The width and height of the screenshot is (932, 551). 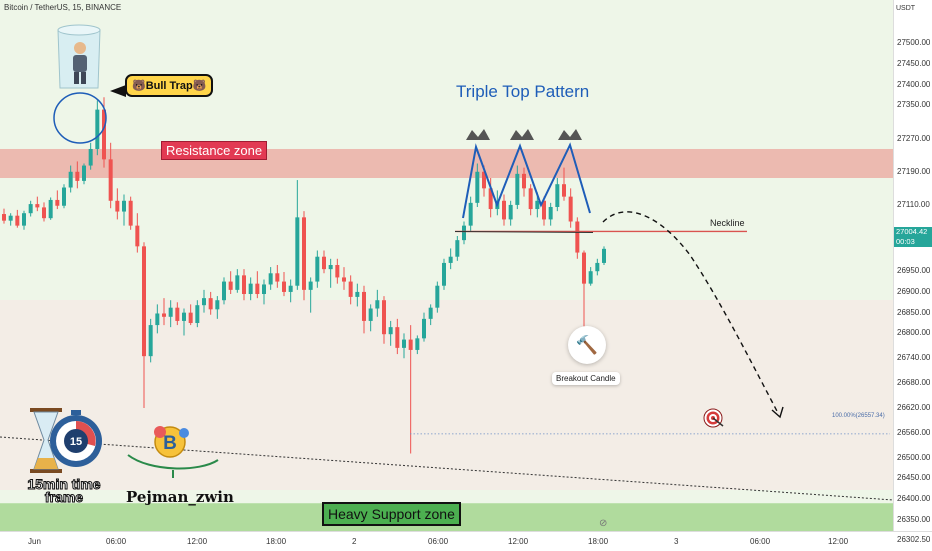 I want to click on bitcoin-letter: B, so click(x=170, y=443).